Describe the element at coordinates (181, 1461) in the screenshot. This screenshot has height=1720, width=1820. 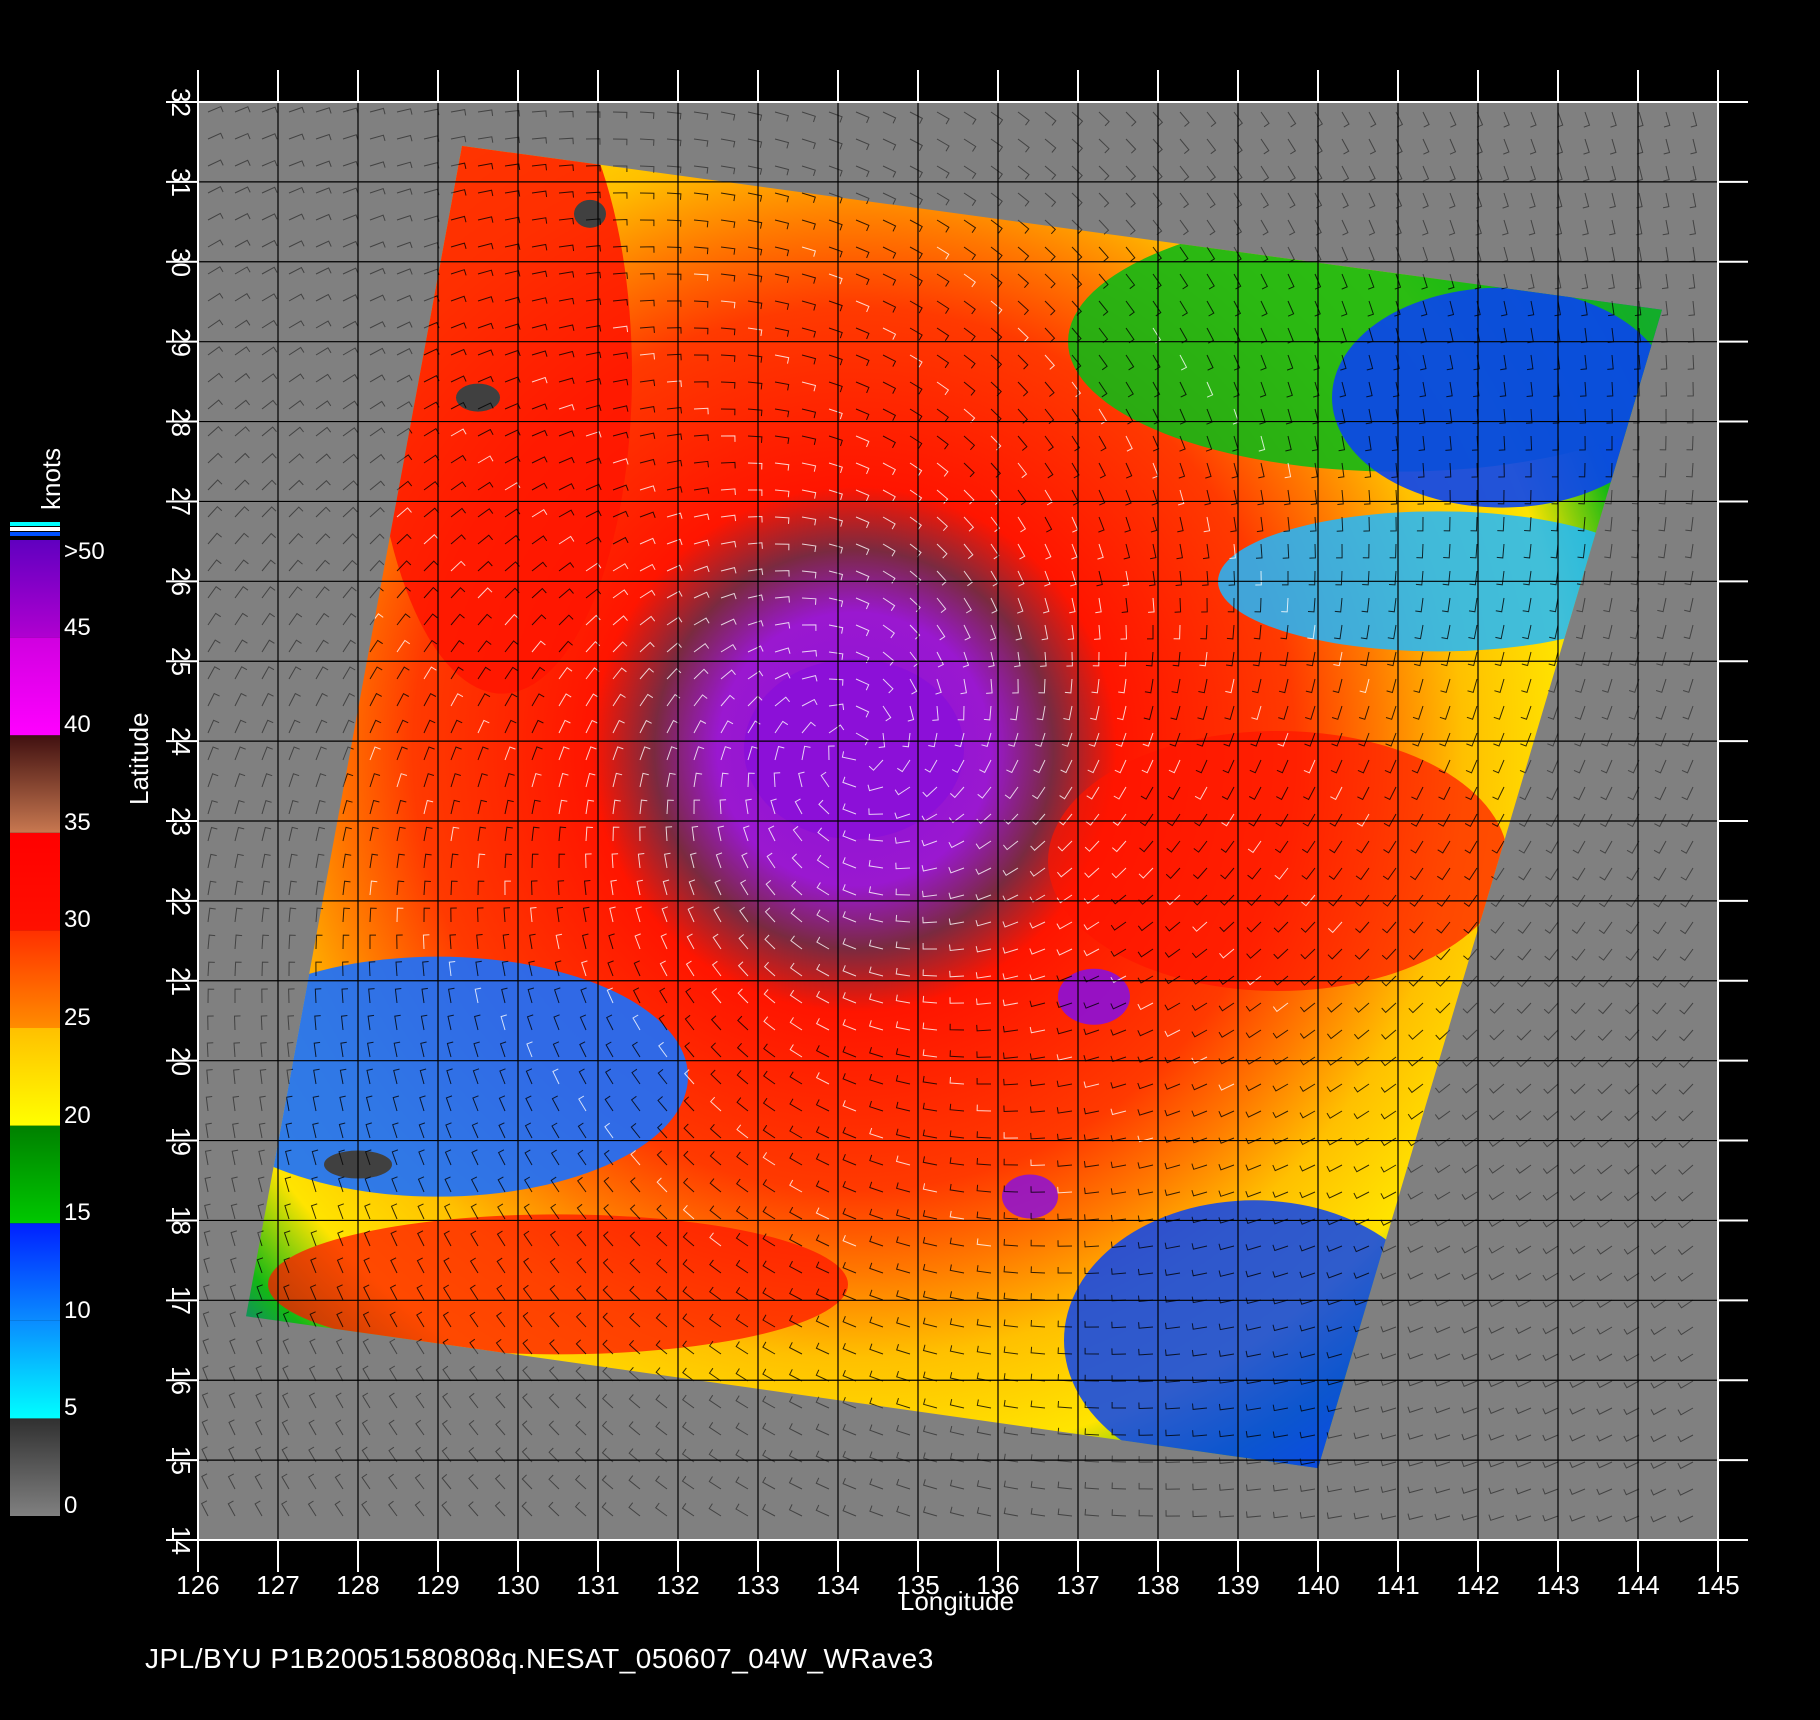
I see `y-tick-label: 15` at that location.